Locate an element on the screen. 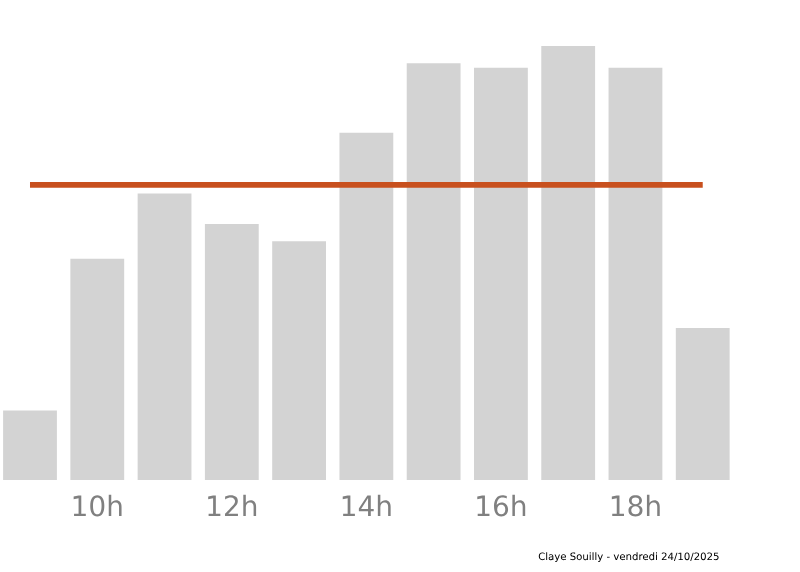 The width and height of the screenshot is (800, 572). x-tick-label: 18h is located at coordinates (635, 505).